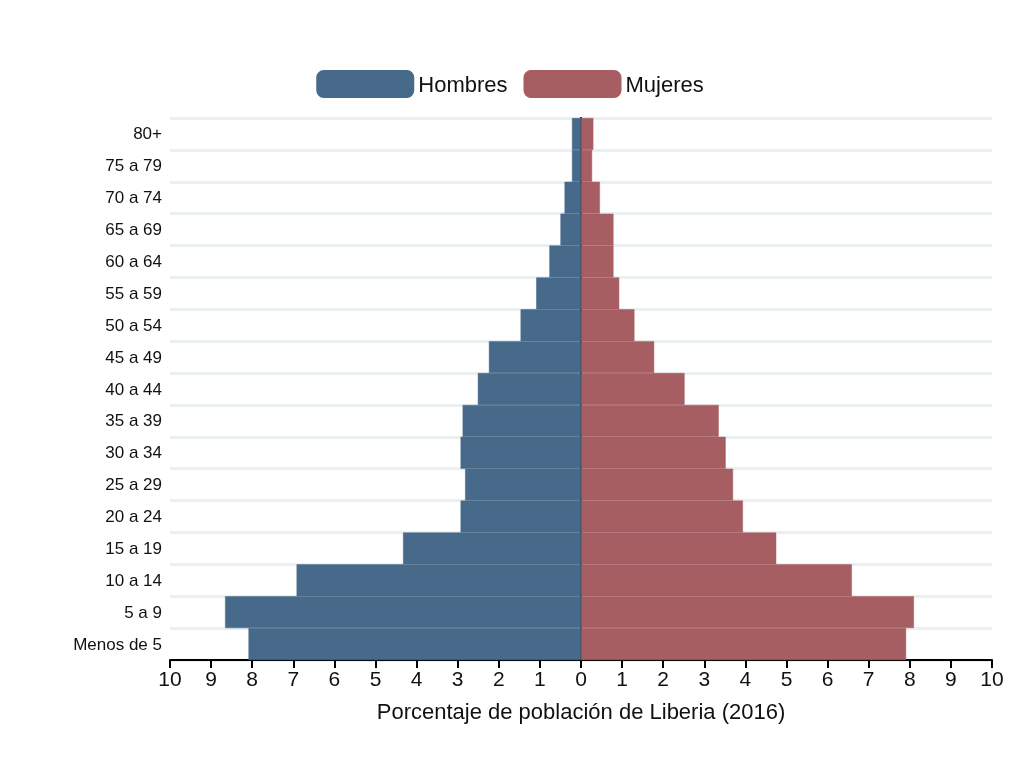 The image size is (1020, 760). What do you see at coordinates (133, 230) in the screenshot?
I see `y-tick-label: 65 a 69` at bounding box center [133, 230].